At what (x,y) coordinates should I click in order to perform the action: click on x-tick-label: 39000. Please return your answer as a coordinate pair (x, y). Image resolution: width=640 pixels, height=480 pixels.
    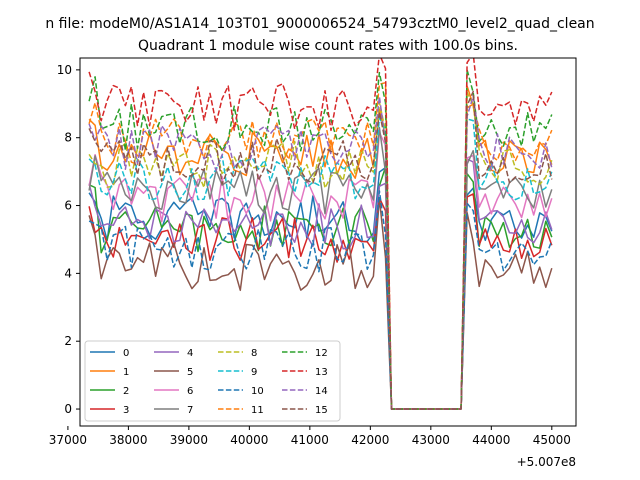
    Looking at the image, I should click on (189, 440).